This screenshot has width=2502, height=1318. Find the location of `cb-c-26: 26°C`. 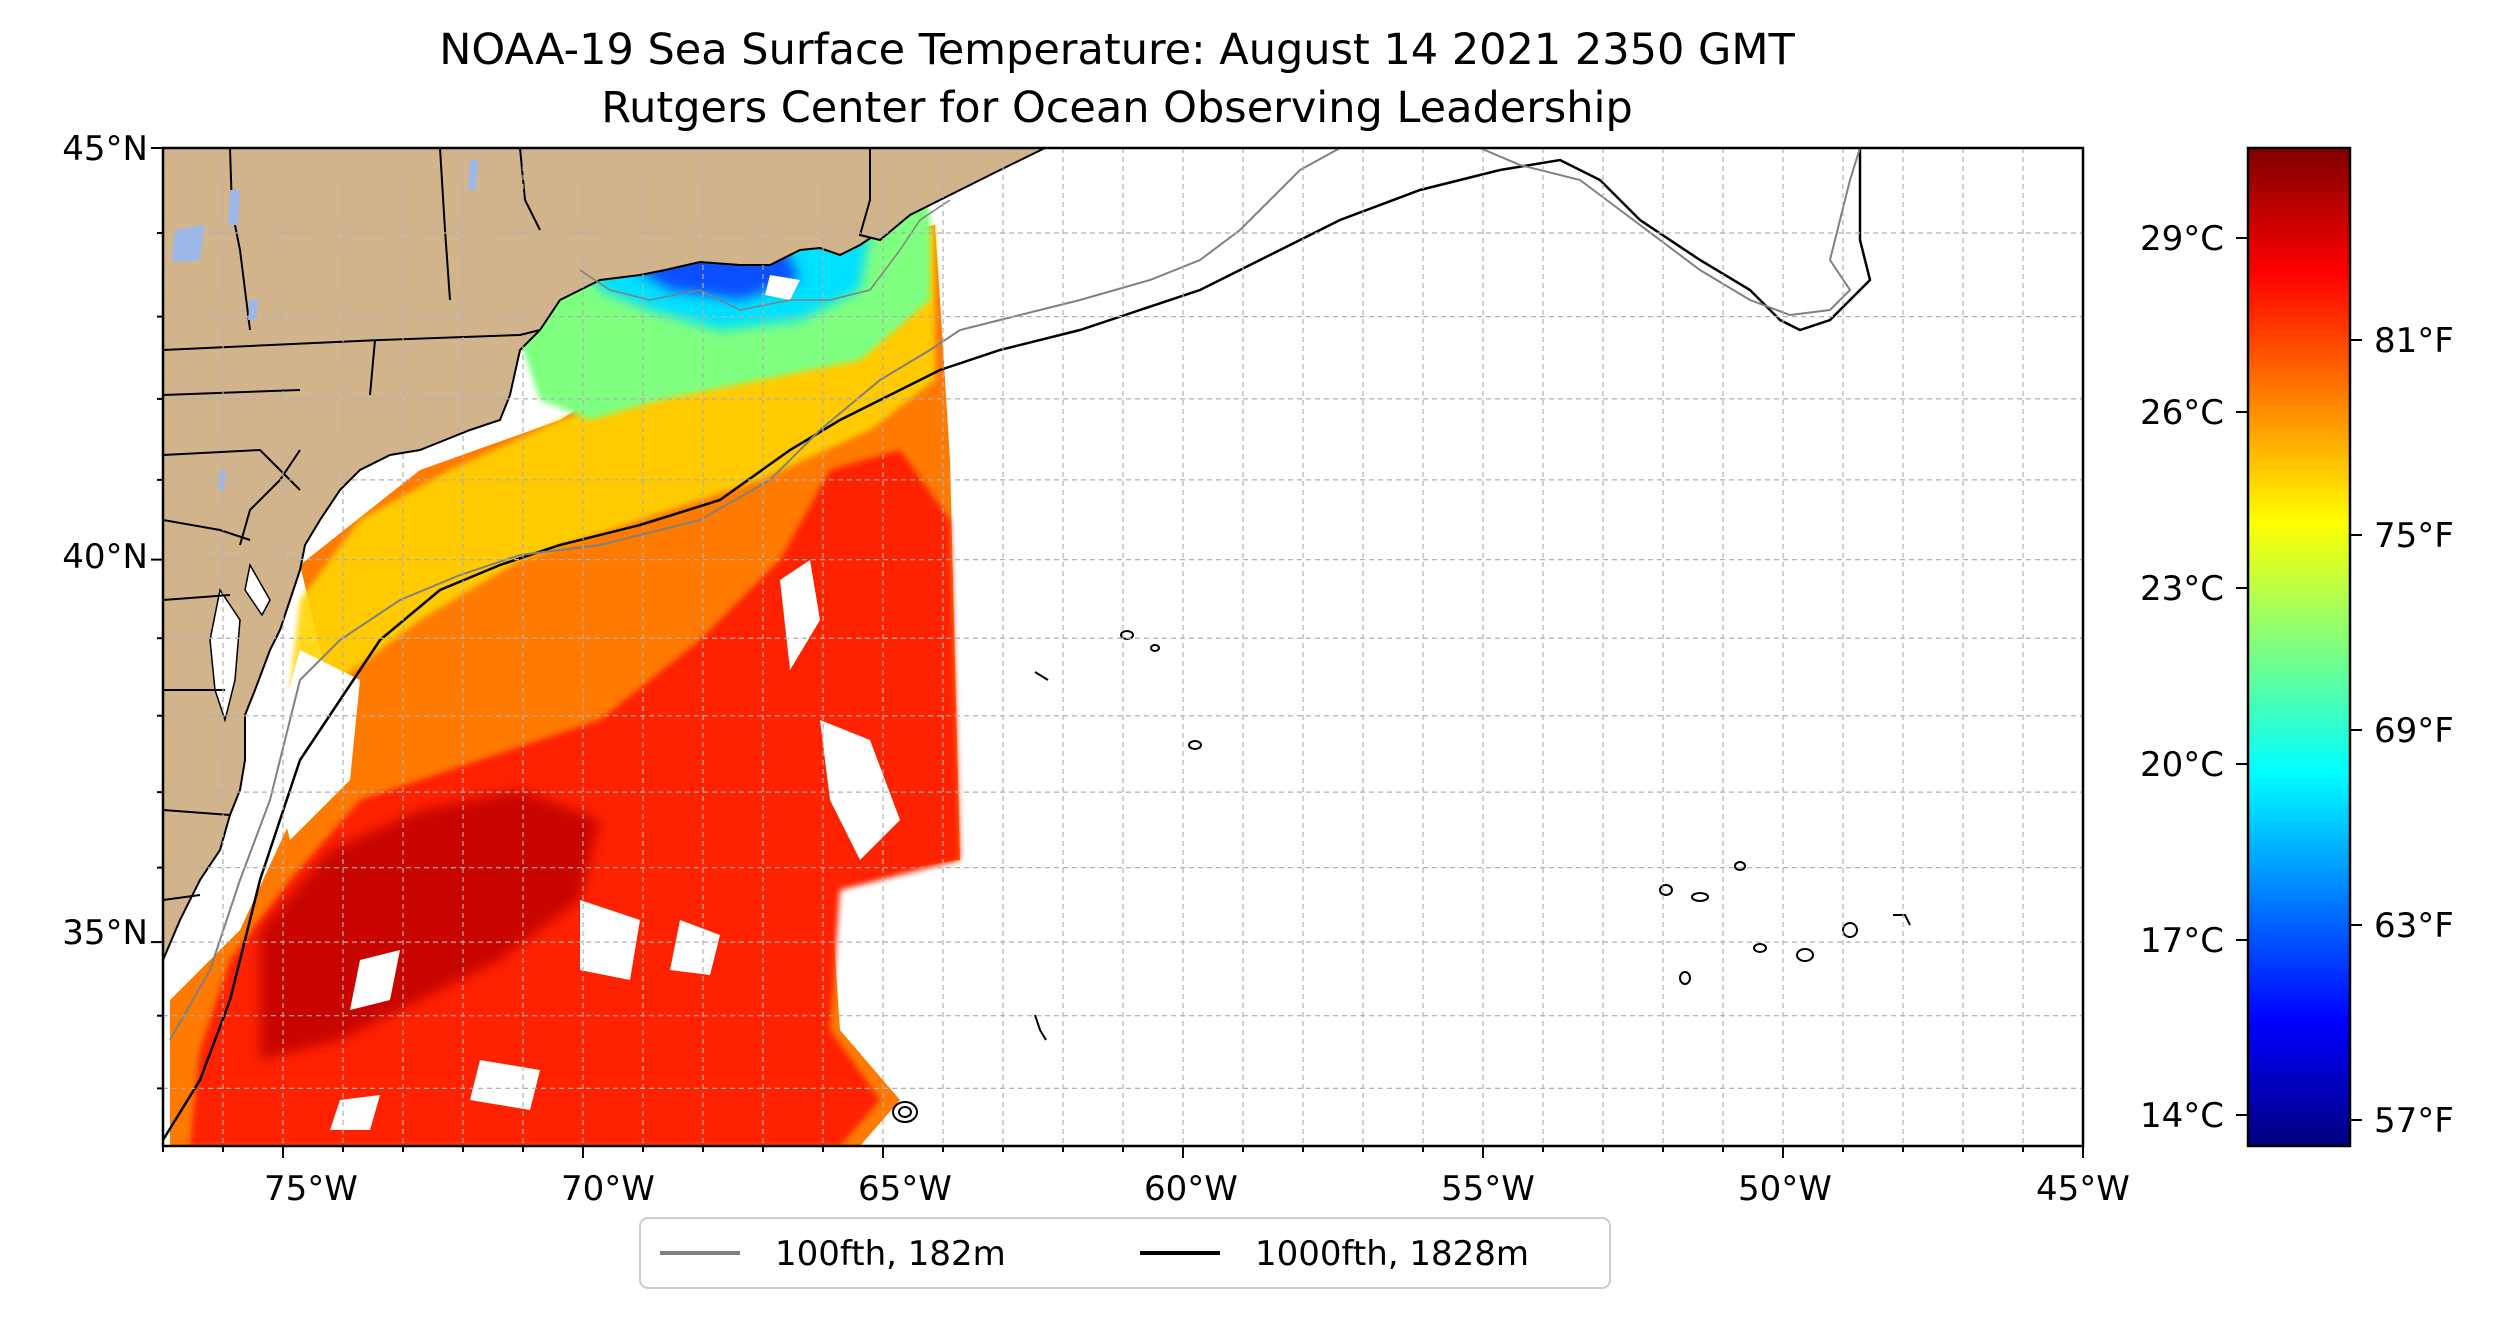

cb-c-26: 26°C is located at coordinates (2182, 413).